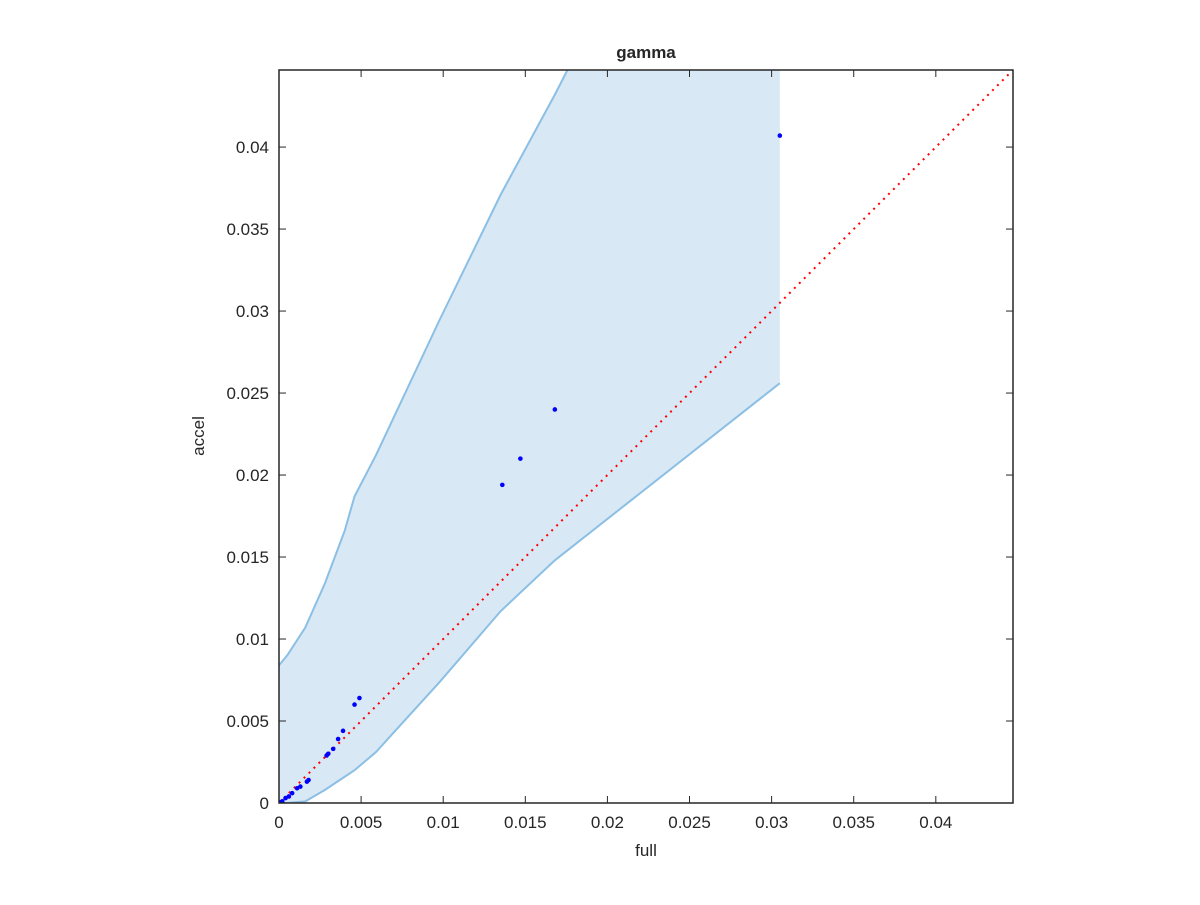 This screenshot has height=905, width=1200. Describe the element at coordinates (525, 822) in the screenshot. I see `x-tick-label: 0.015` at that location.